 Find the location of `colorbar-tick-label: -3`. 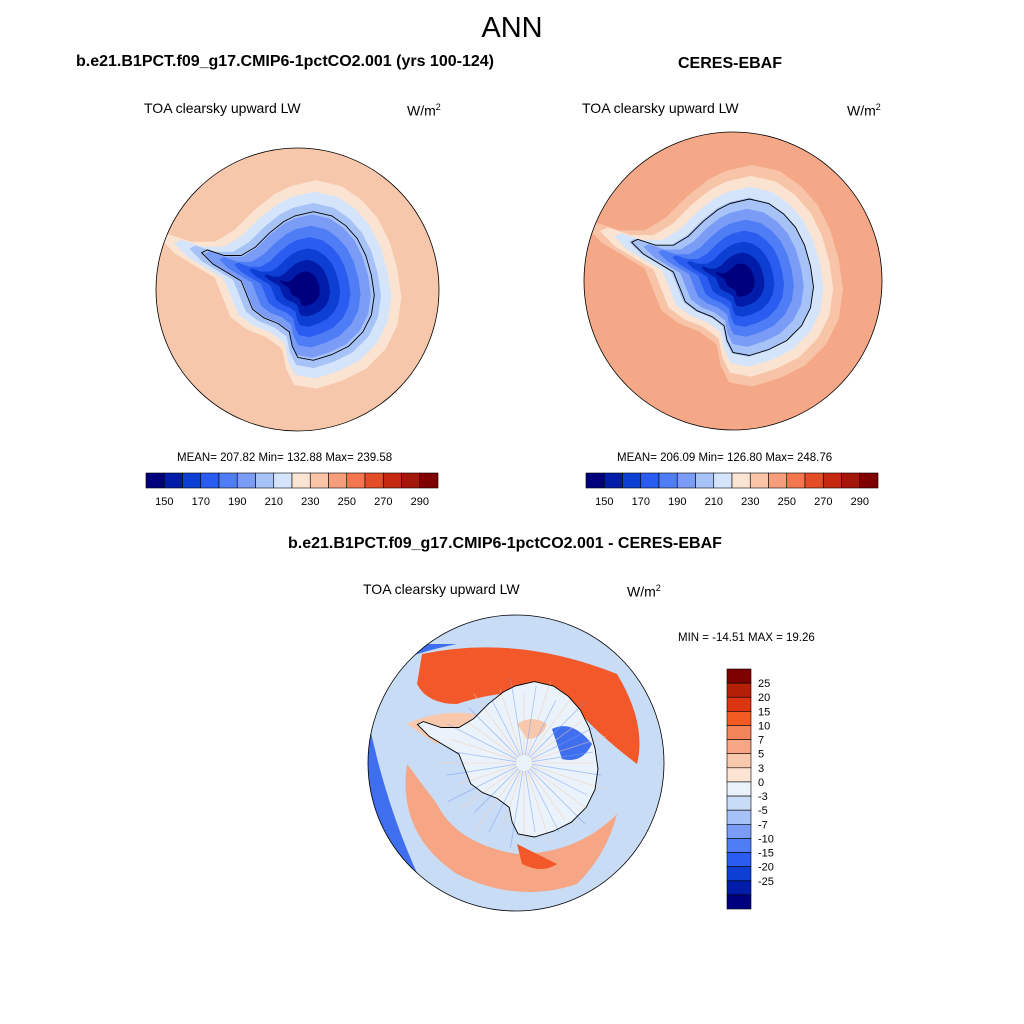

colorbar-tick-label: -3 is located at coordinates (763, 797).